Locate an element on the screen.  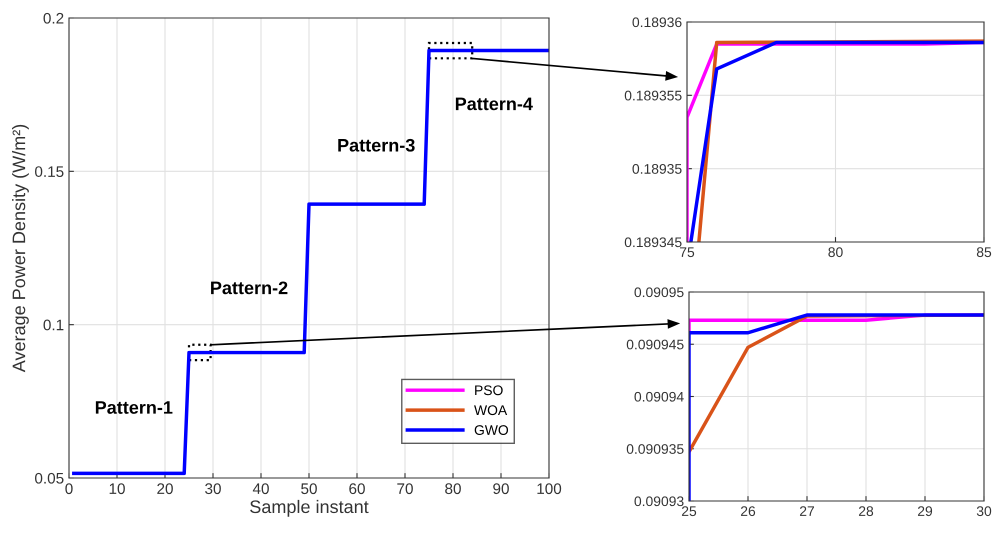
y-tick-label: 0.15 is located at coordinates (49, 172).